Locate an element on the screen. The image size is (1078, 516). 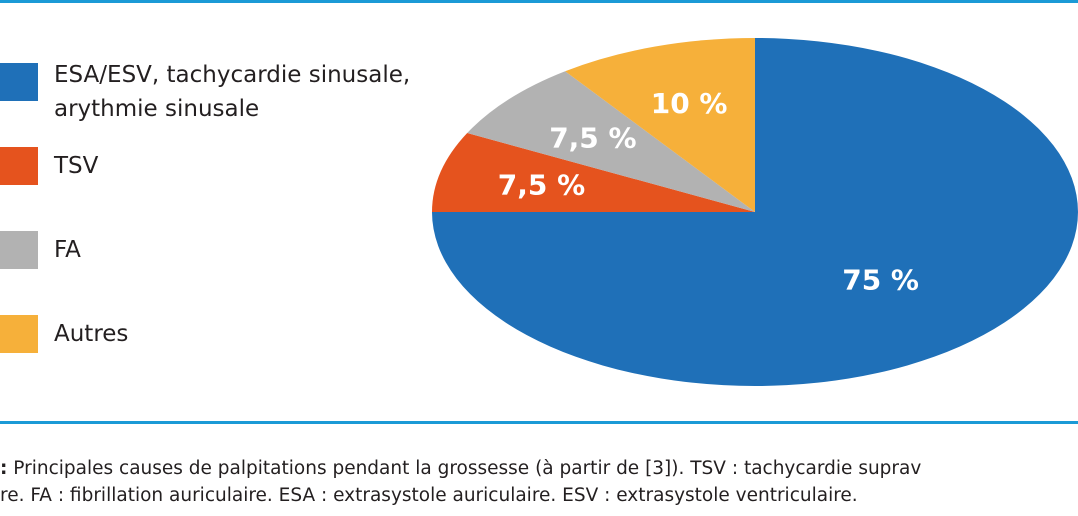
top-rule is located at coordinates (539, 1).